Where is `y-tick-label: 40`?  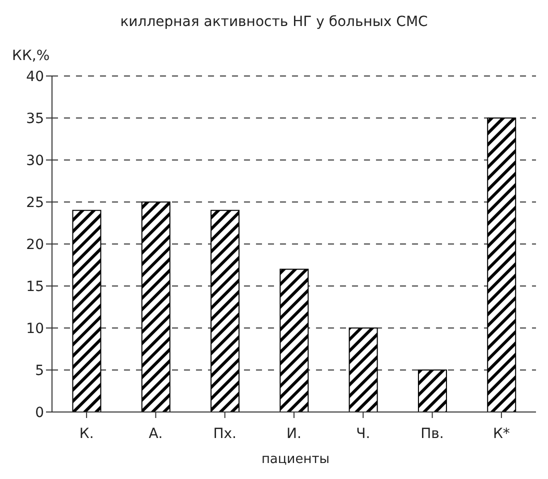 y-tick-label: 40 is located at coordinates (35, 76).